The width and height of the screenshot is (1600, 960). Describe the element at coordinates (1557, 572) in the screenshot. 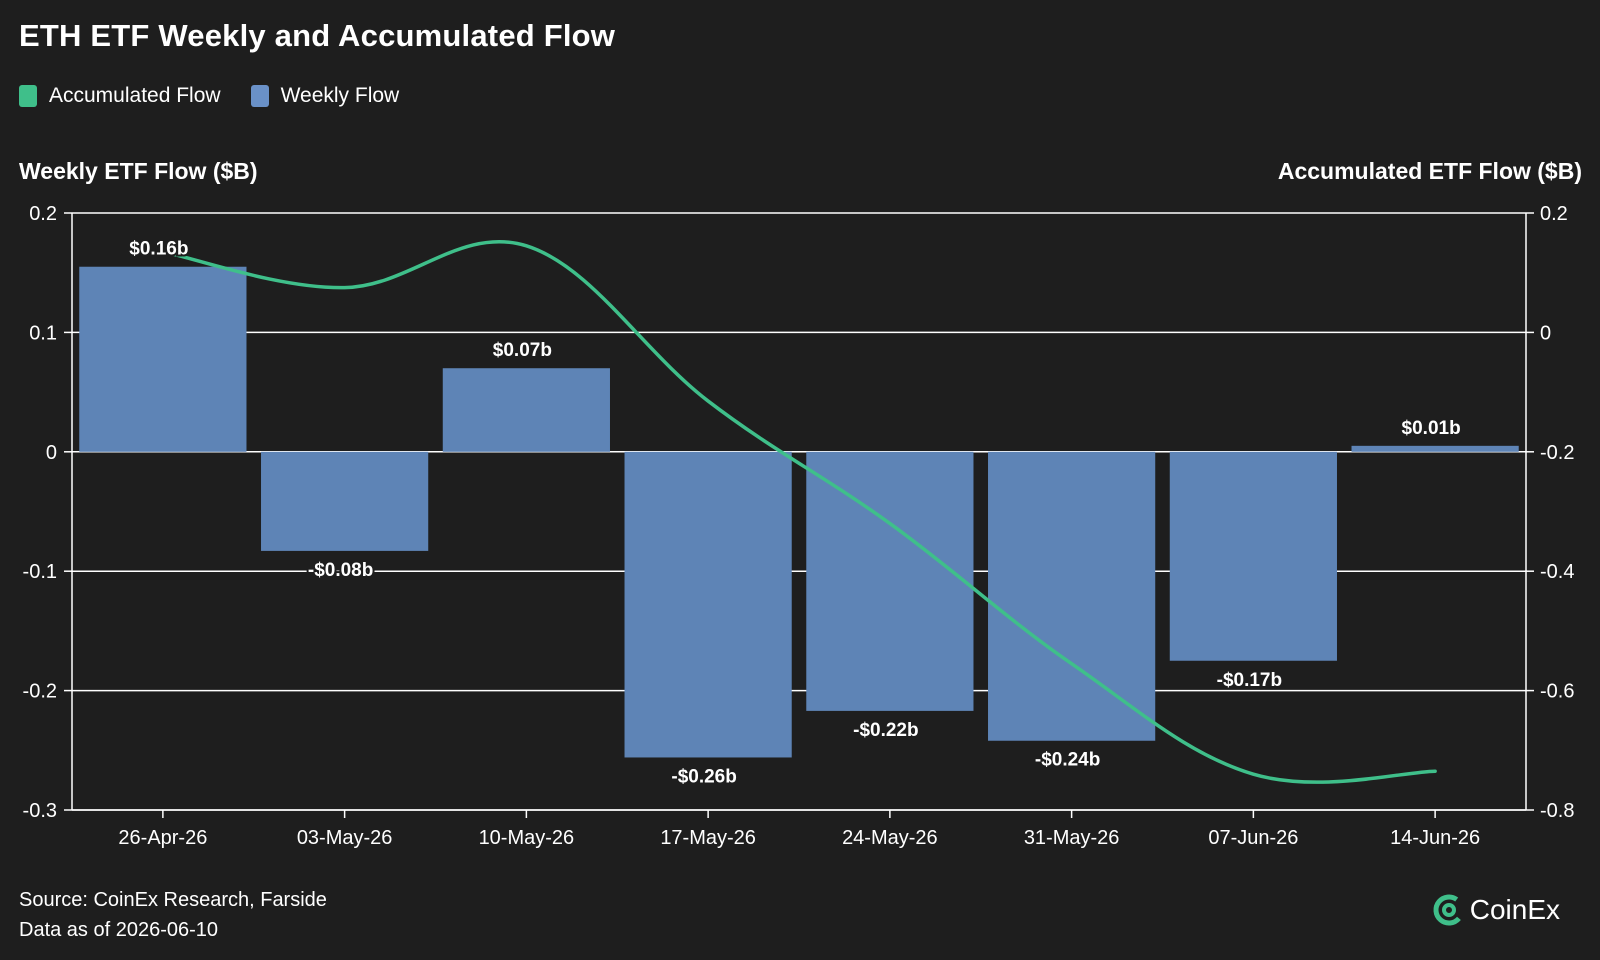

I see `right-tick-label: -0.4` at that location.